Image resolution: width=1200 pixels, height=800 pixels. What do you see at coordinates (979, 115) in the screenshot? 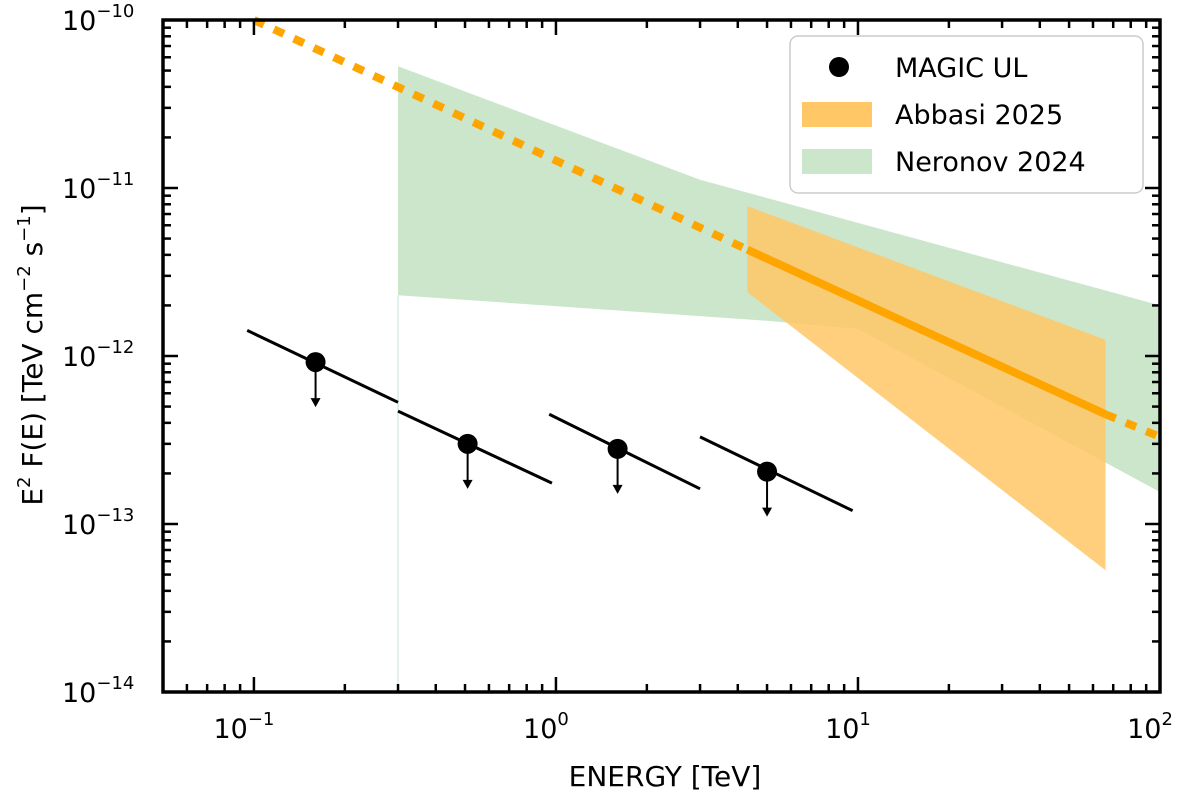
I see `legend-label-abbasi: Abbasi 2025` at bounding box center [979, 115].